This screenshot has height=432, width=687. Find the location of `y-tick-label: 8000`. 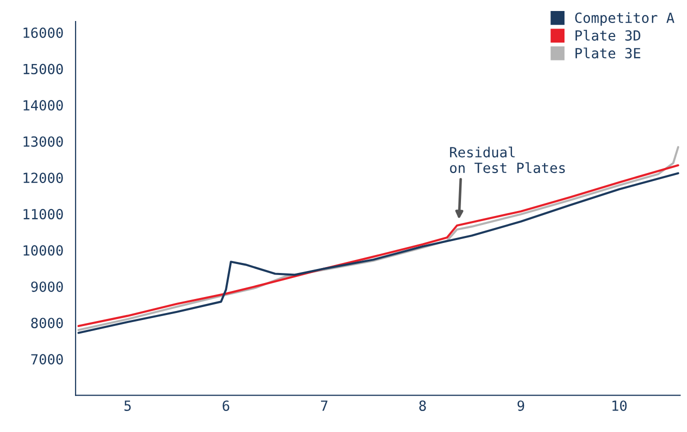

y-tick-label: 8000 is located at coordinates (47, 323).